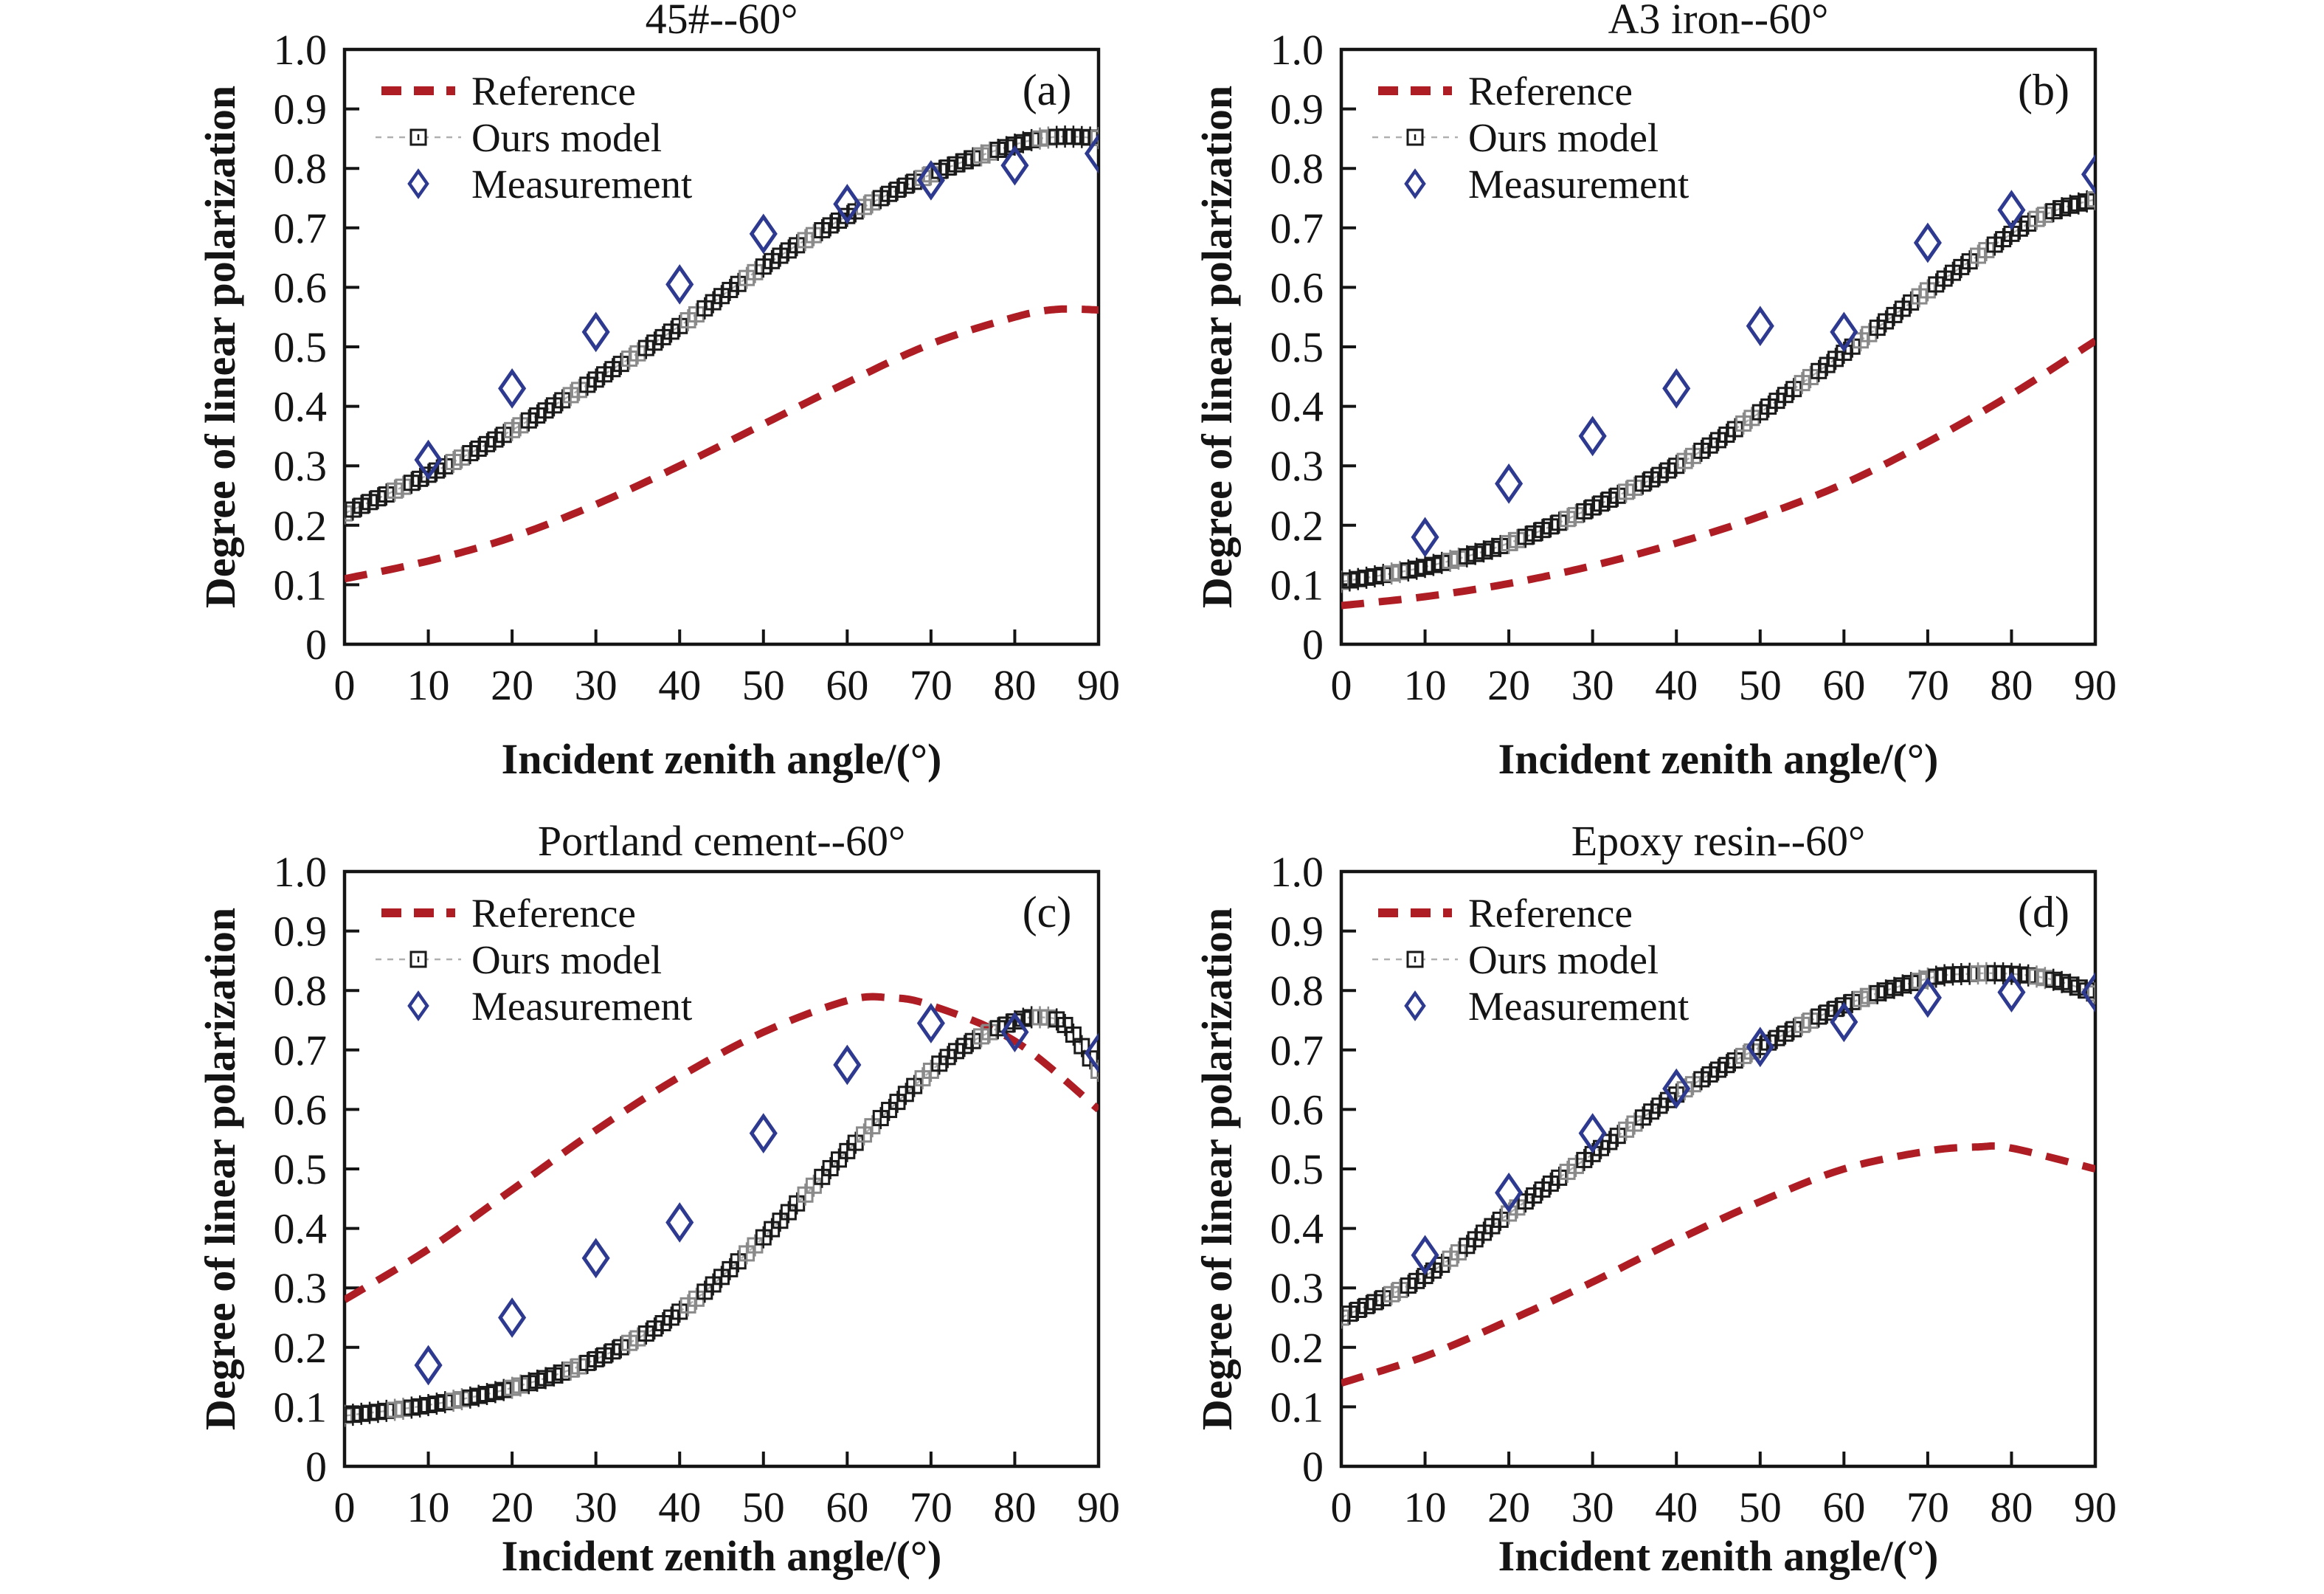 The width and height of the screenshot is (2324, 1594). What do you see at coordinates (1718, 390) in the screenshot?
I see `ours-model-series` at bounding box center [1718, 390].